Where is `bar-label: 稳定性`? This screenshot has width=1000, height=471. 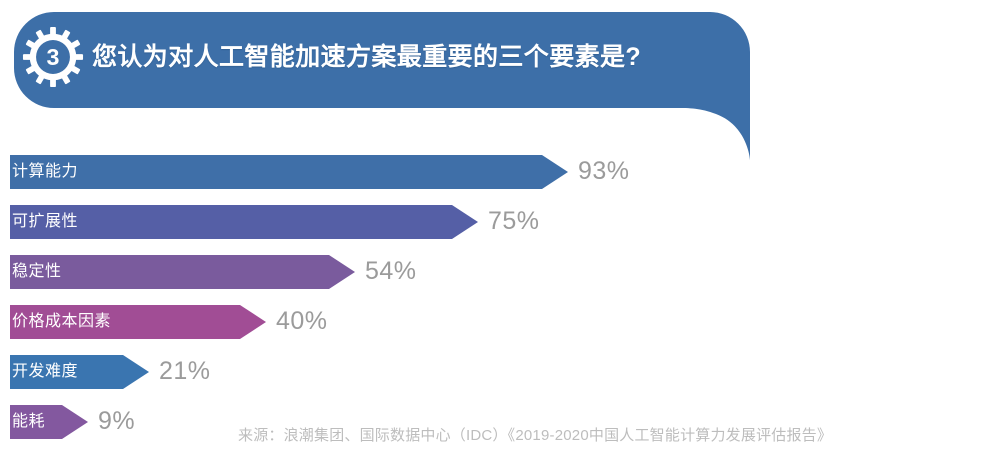 bar-label: 稳定性 is located at coordinates (37, 271).